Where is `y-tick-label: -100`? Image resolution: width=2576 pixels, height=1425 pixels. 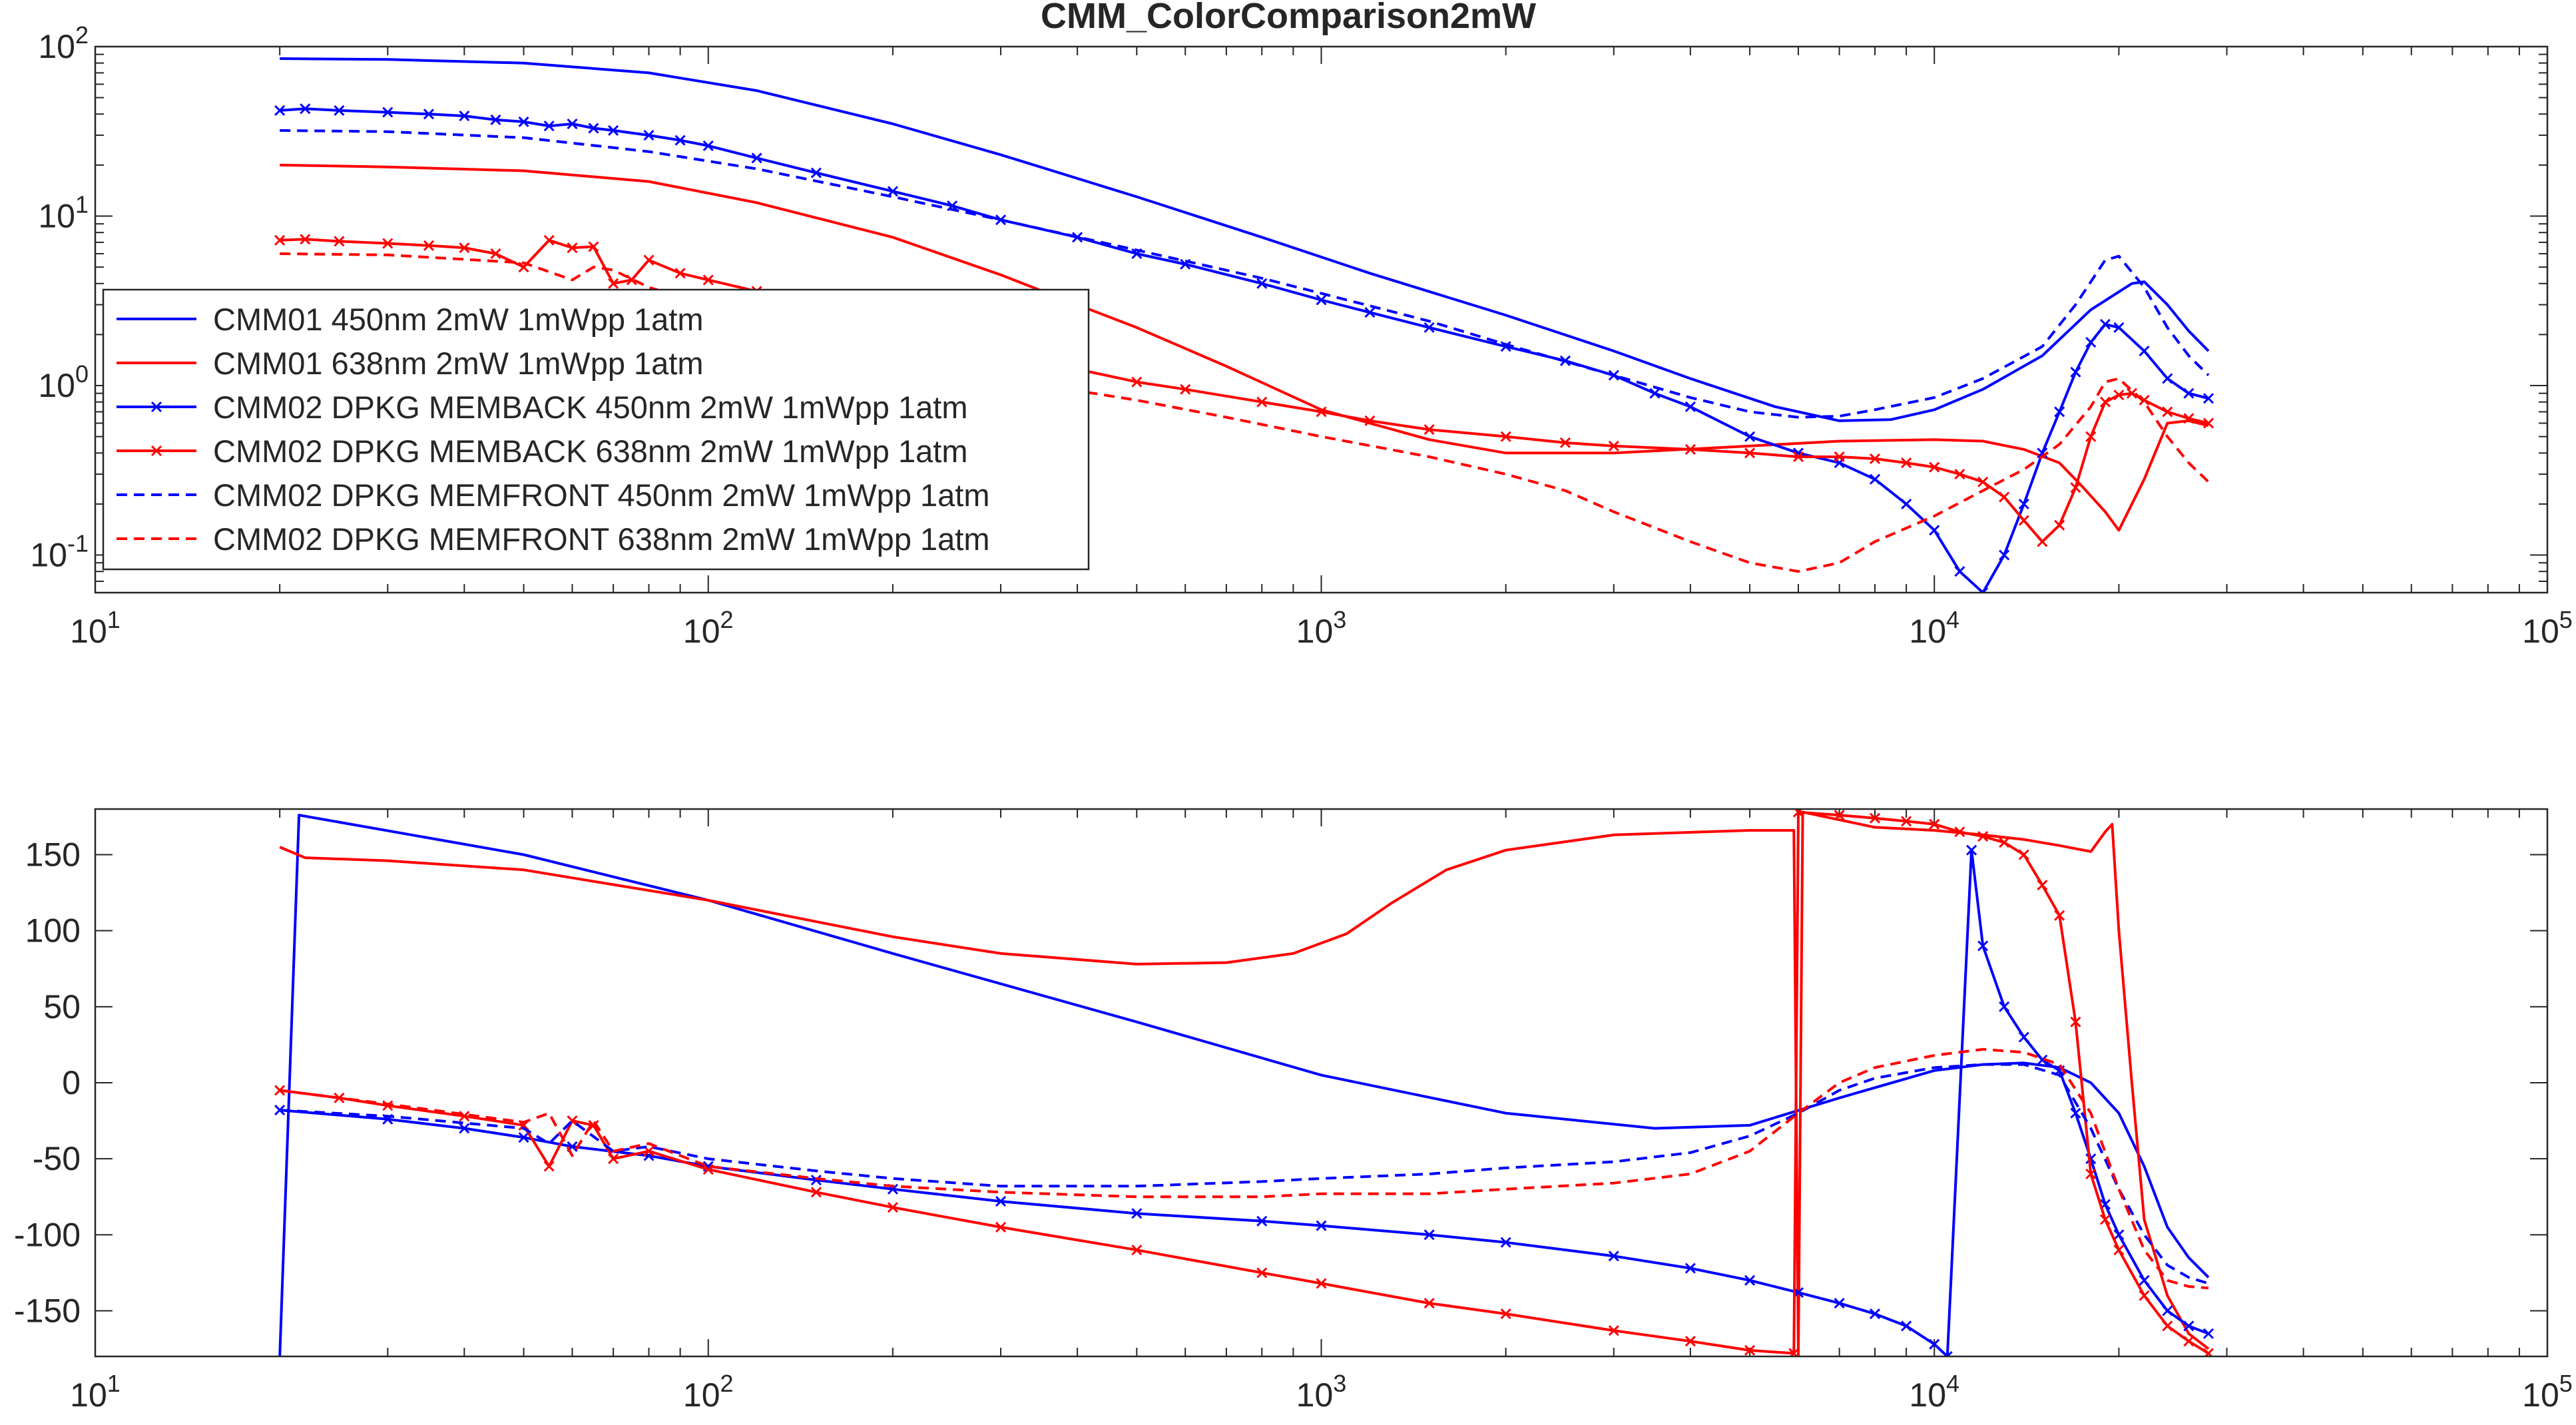 y-tick-label: -100 is located at coordinates (48, 1234).